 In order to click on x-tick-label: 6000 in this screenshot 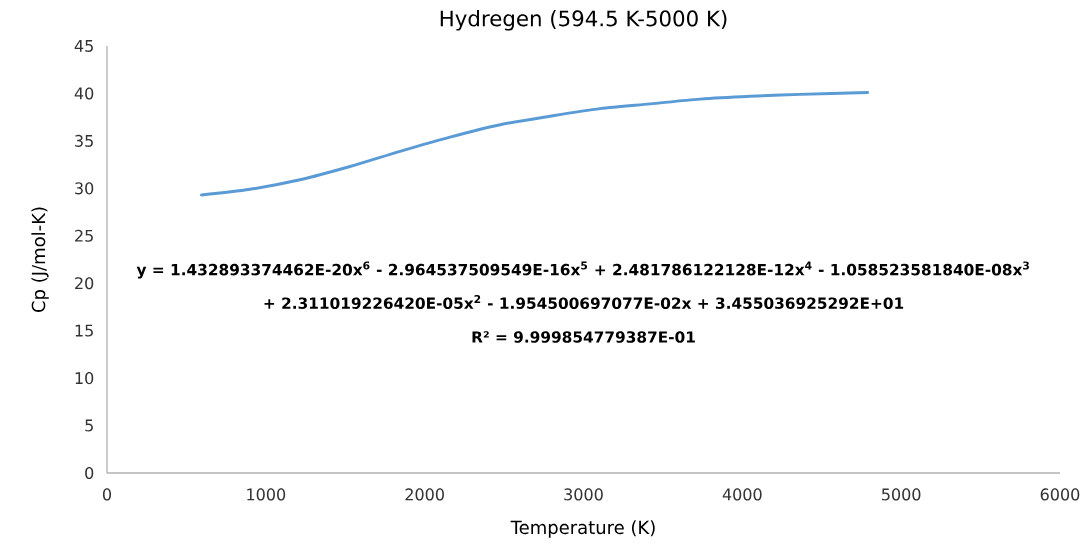, I will do `click(1060, 494)`.